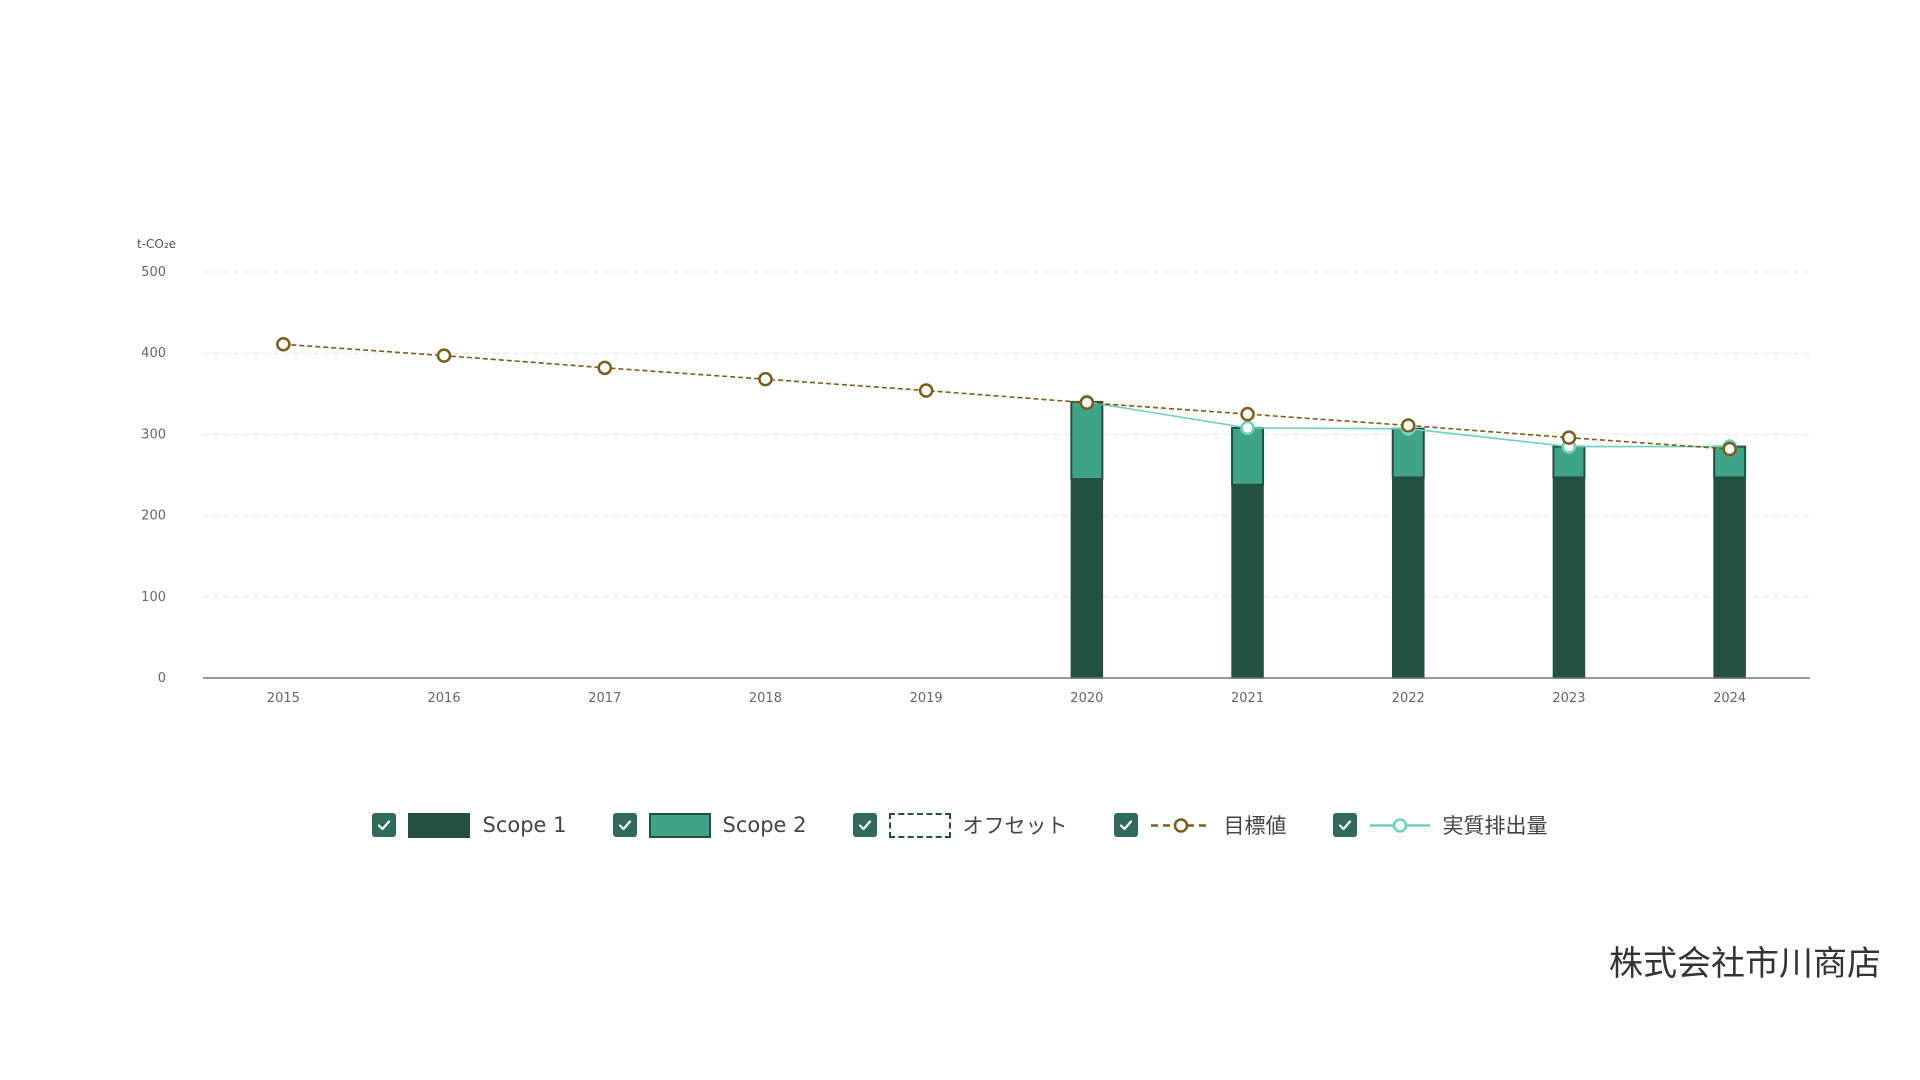 This screenshot has width=1920, height=1080. I want to click on legend-item-offset: オフセット, so click(960, 825).